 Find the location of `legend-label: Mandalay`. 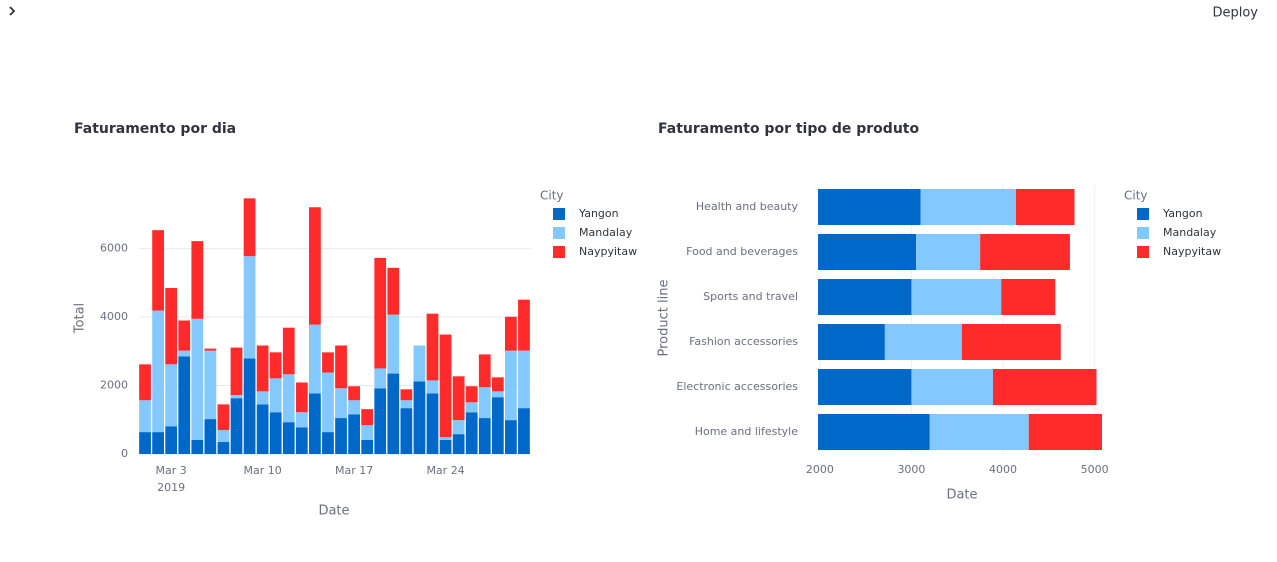

legend-label: Mandalay is located at coordinates (1190, 232).